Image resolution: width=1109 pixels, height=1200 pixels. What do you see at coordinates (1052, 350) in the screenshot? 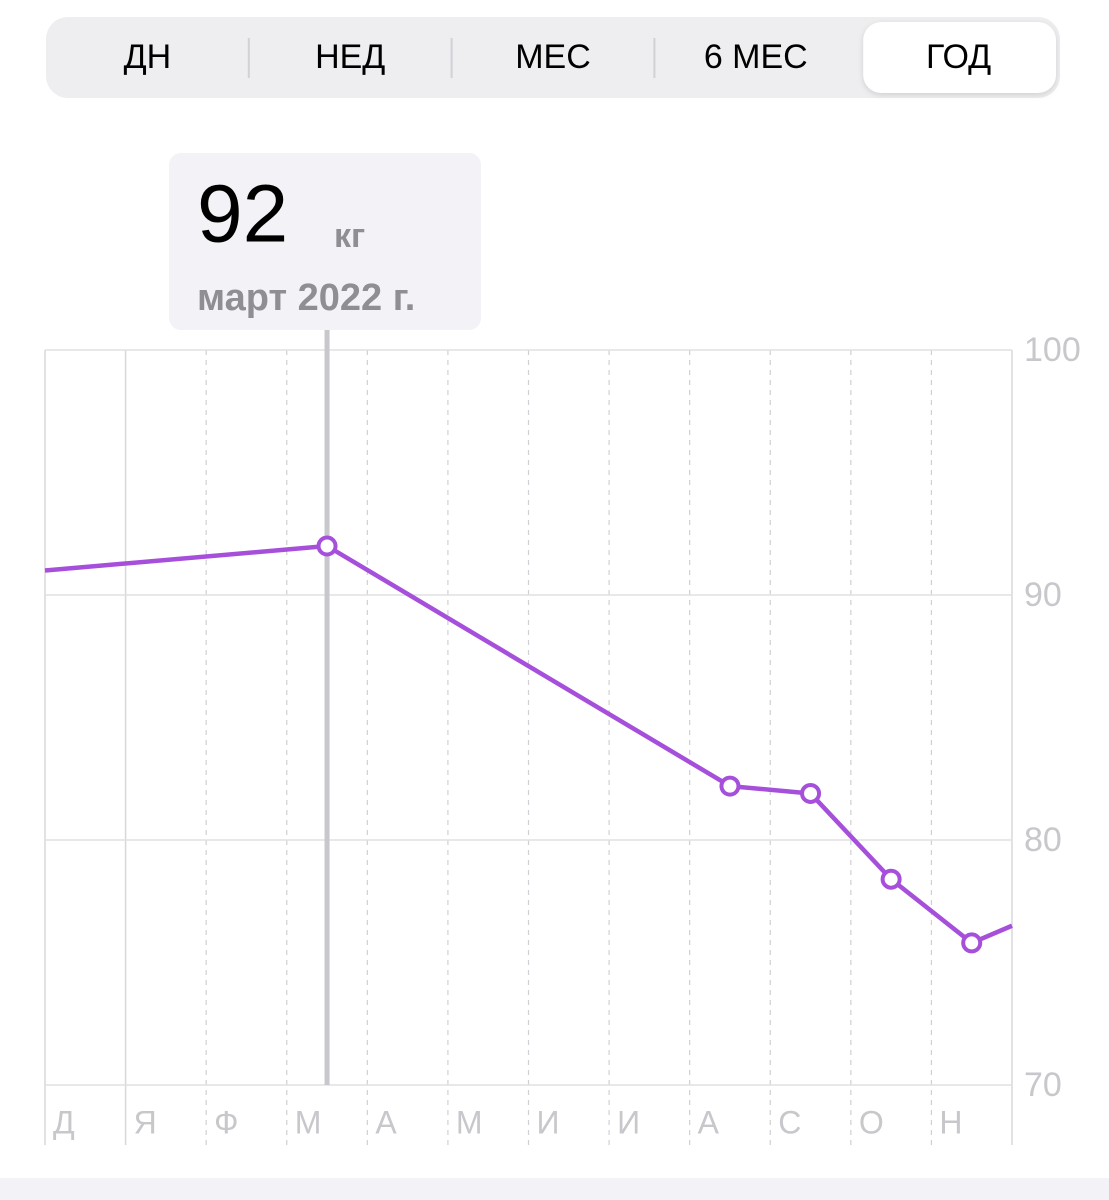
I see `y-tick-label: 100` at bounding box center [1052, 350].